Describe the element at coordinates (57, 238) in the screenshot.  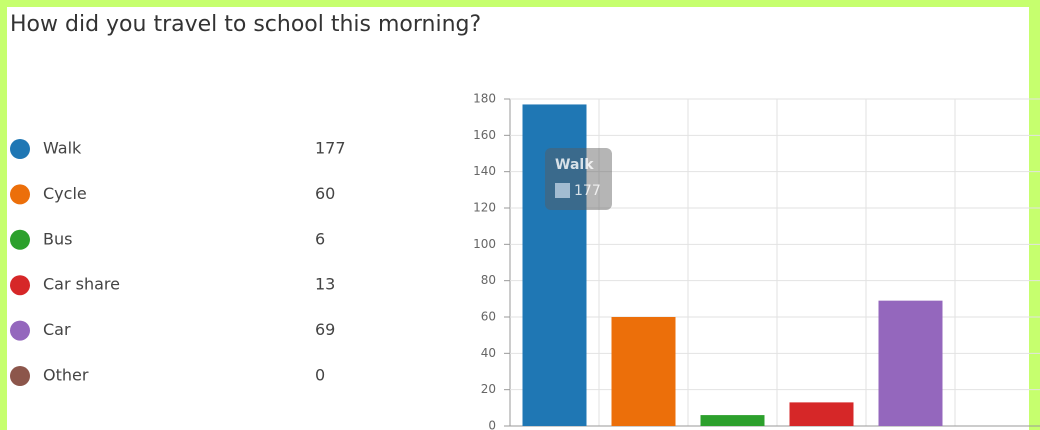
I see `legend-label: Bus` at that location.